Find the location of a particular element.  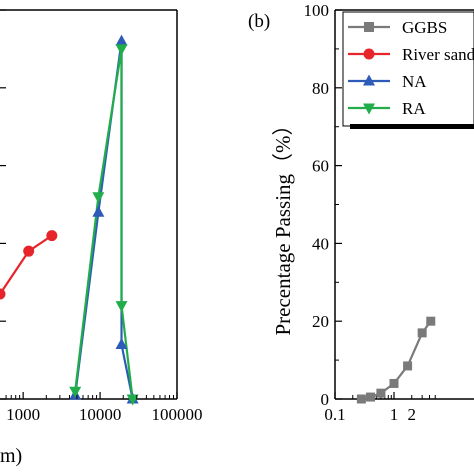

series-line-river-sand is located at coordinates (26, 264).